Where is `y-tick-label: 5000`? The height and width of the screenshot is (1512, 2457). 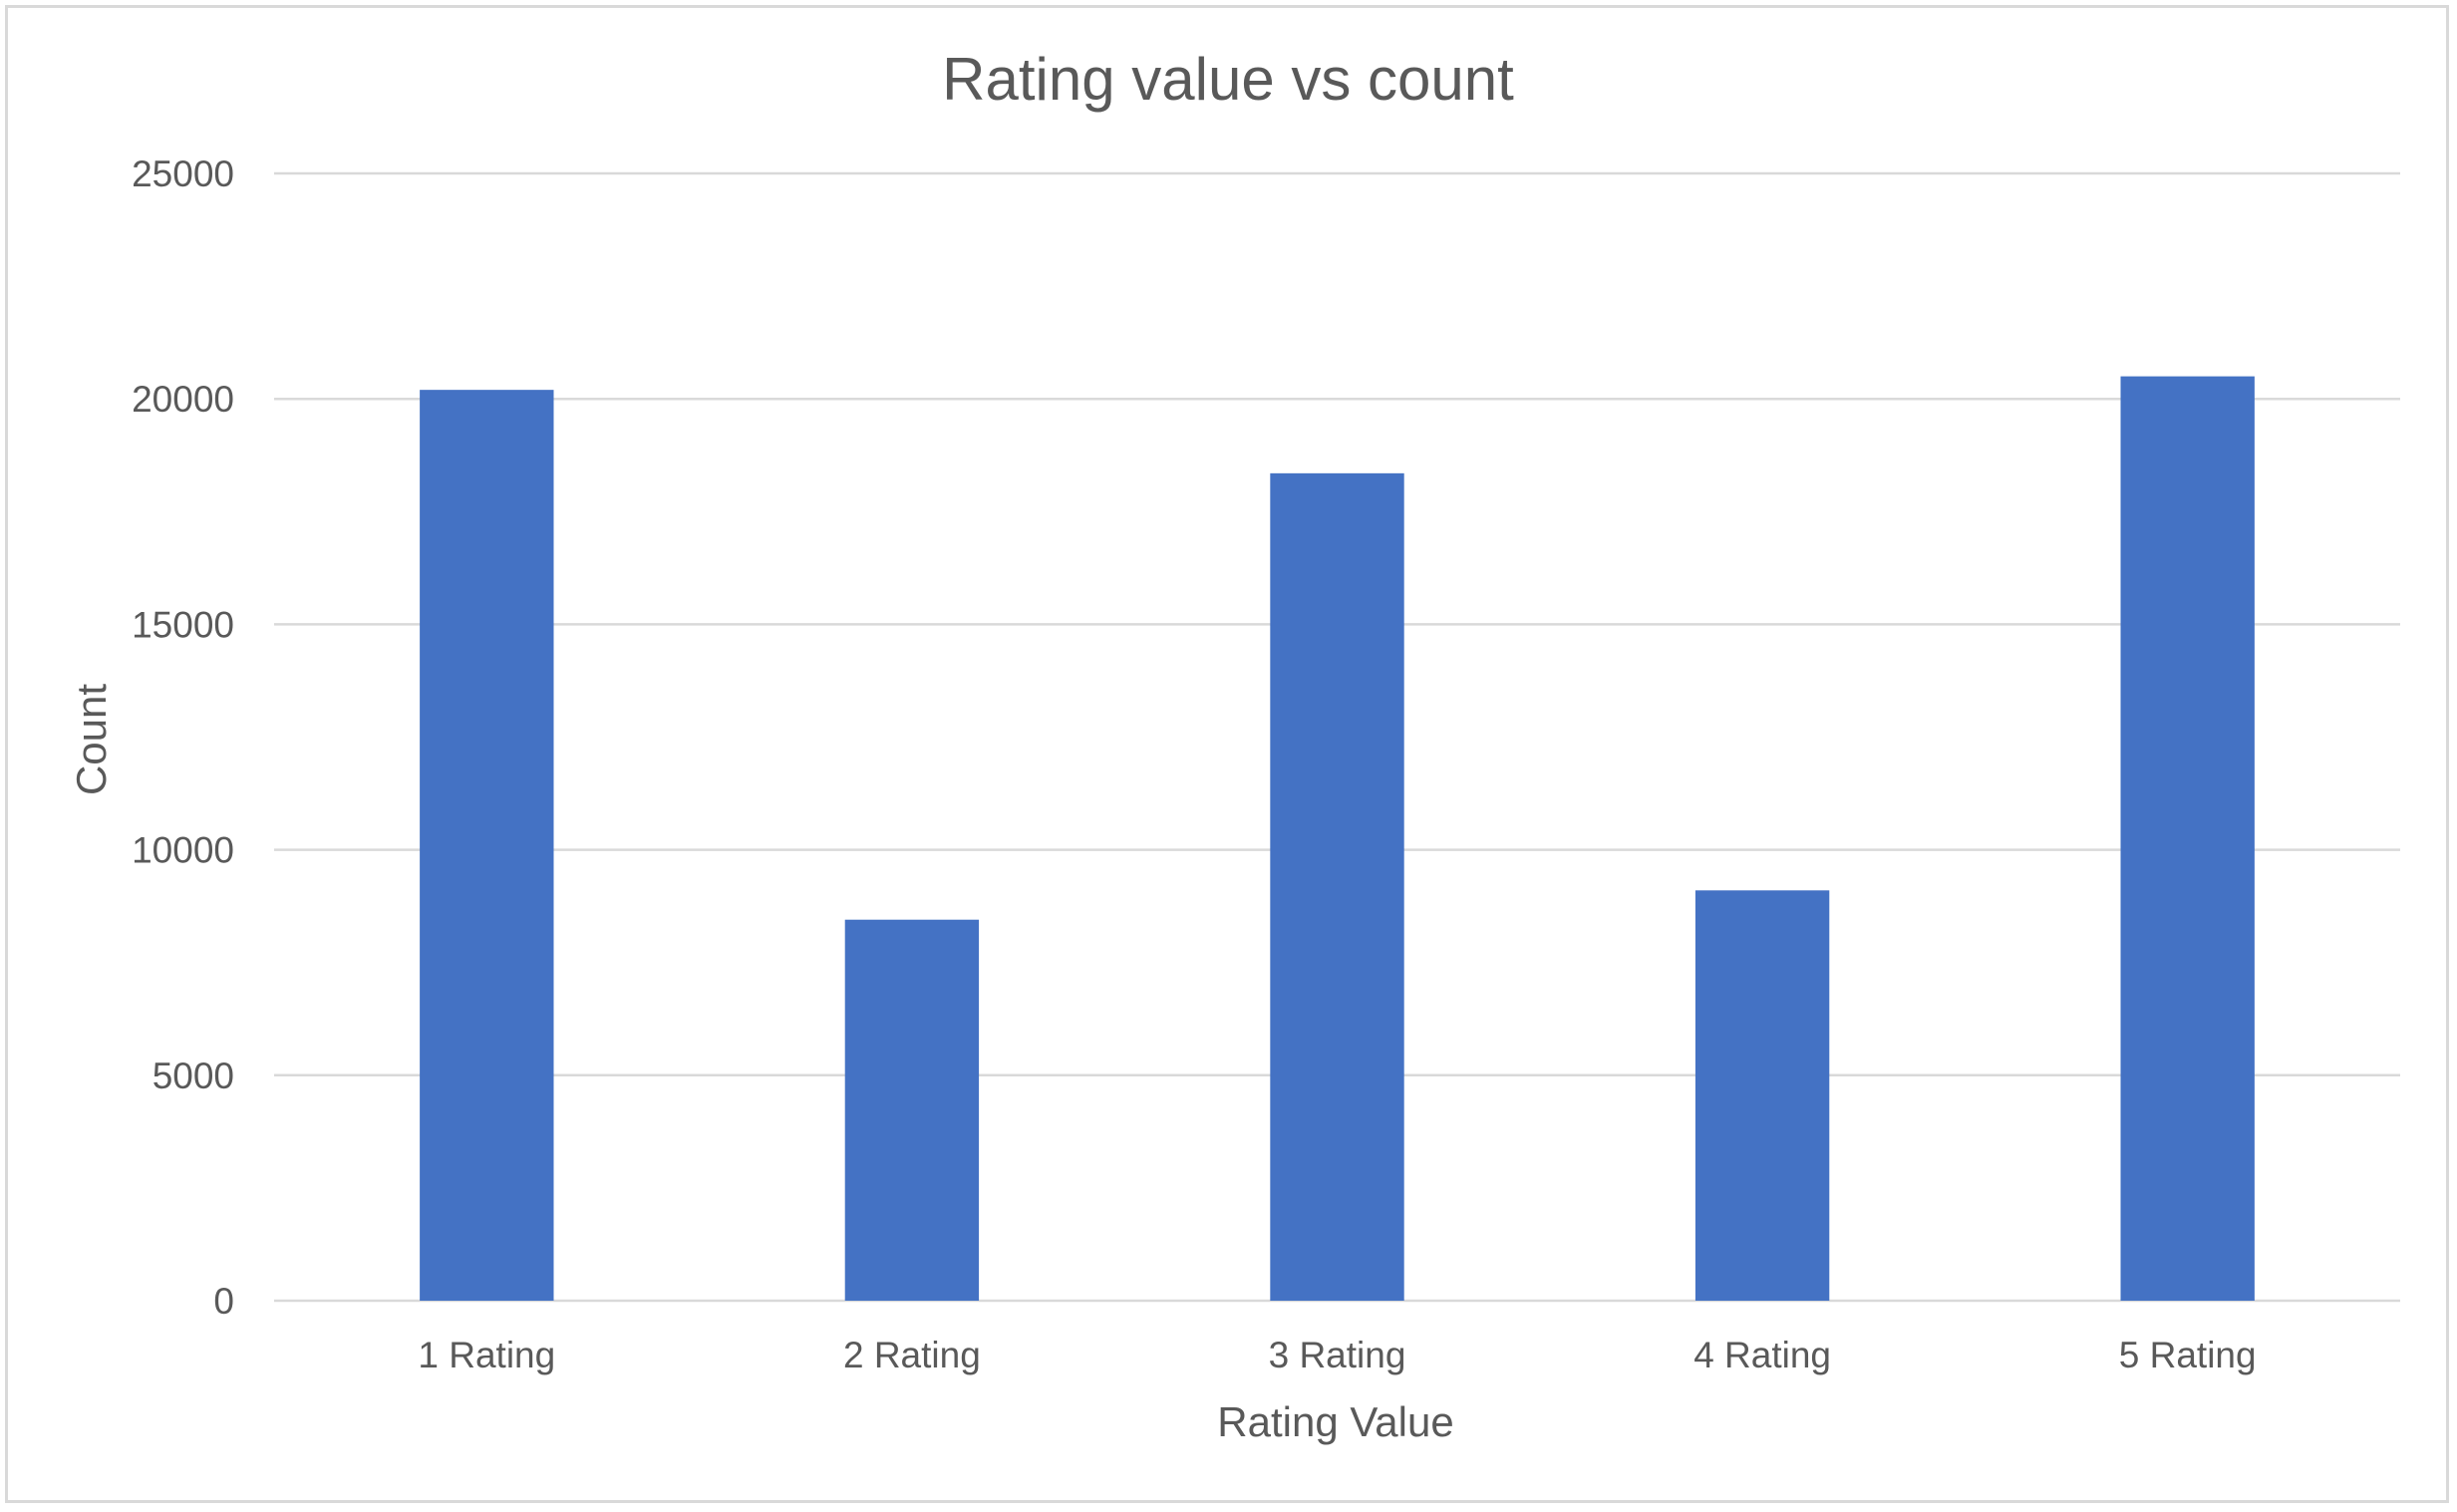 y-tick-label: 5000 is located at coordinates (193, 1076).